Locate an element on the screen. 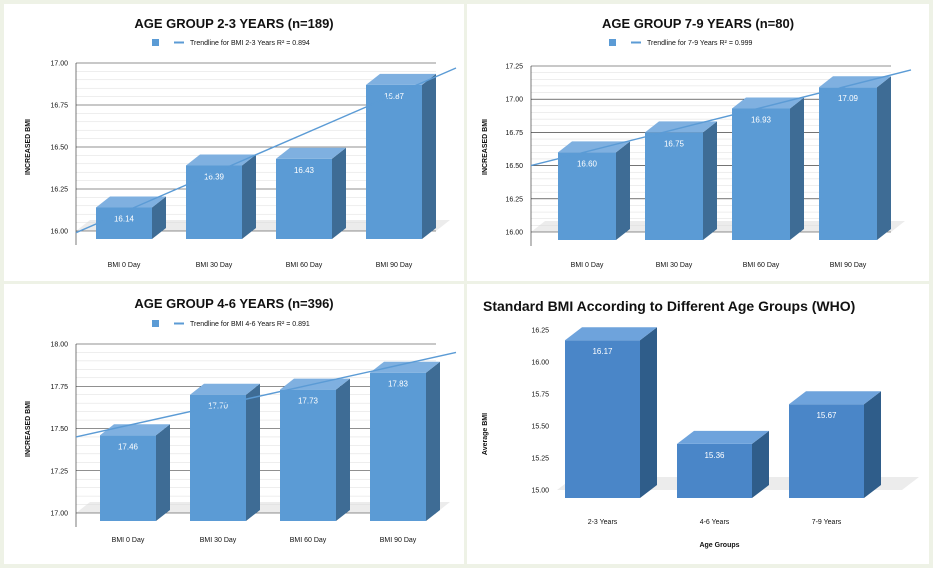 This screenshot has width=933, height=568. x-tick-label: BMI 0 Day is located at coordinates (124, 265).